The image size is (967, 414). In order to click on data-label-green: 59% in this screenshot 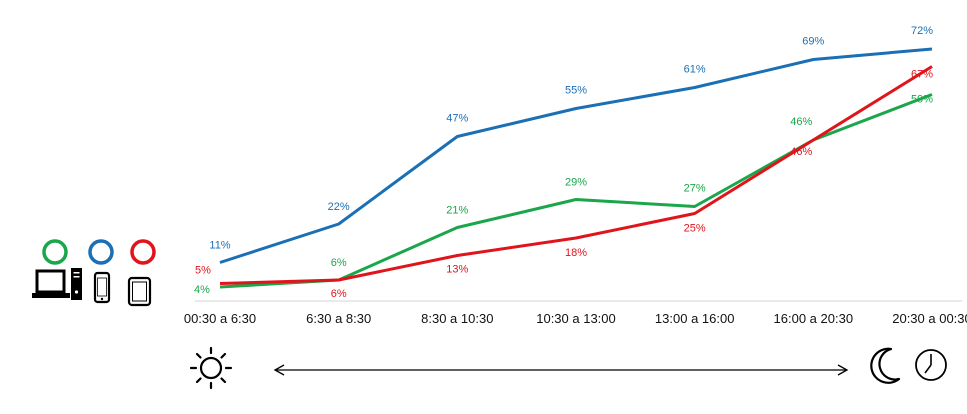, I will do `click(922, 100)`.